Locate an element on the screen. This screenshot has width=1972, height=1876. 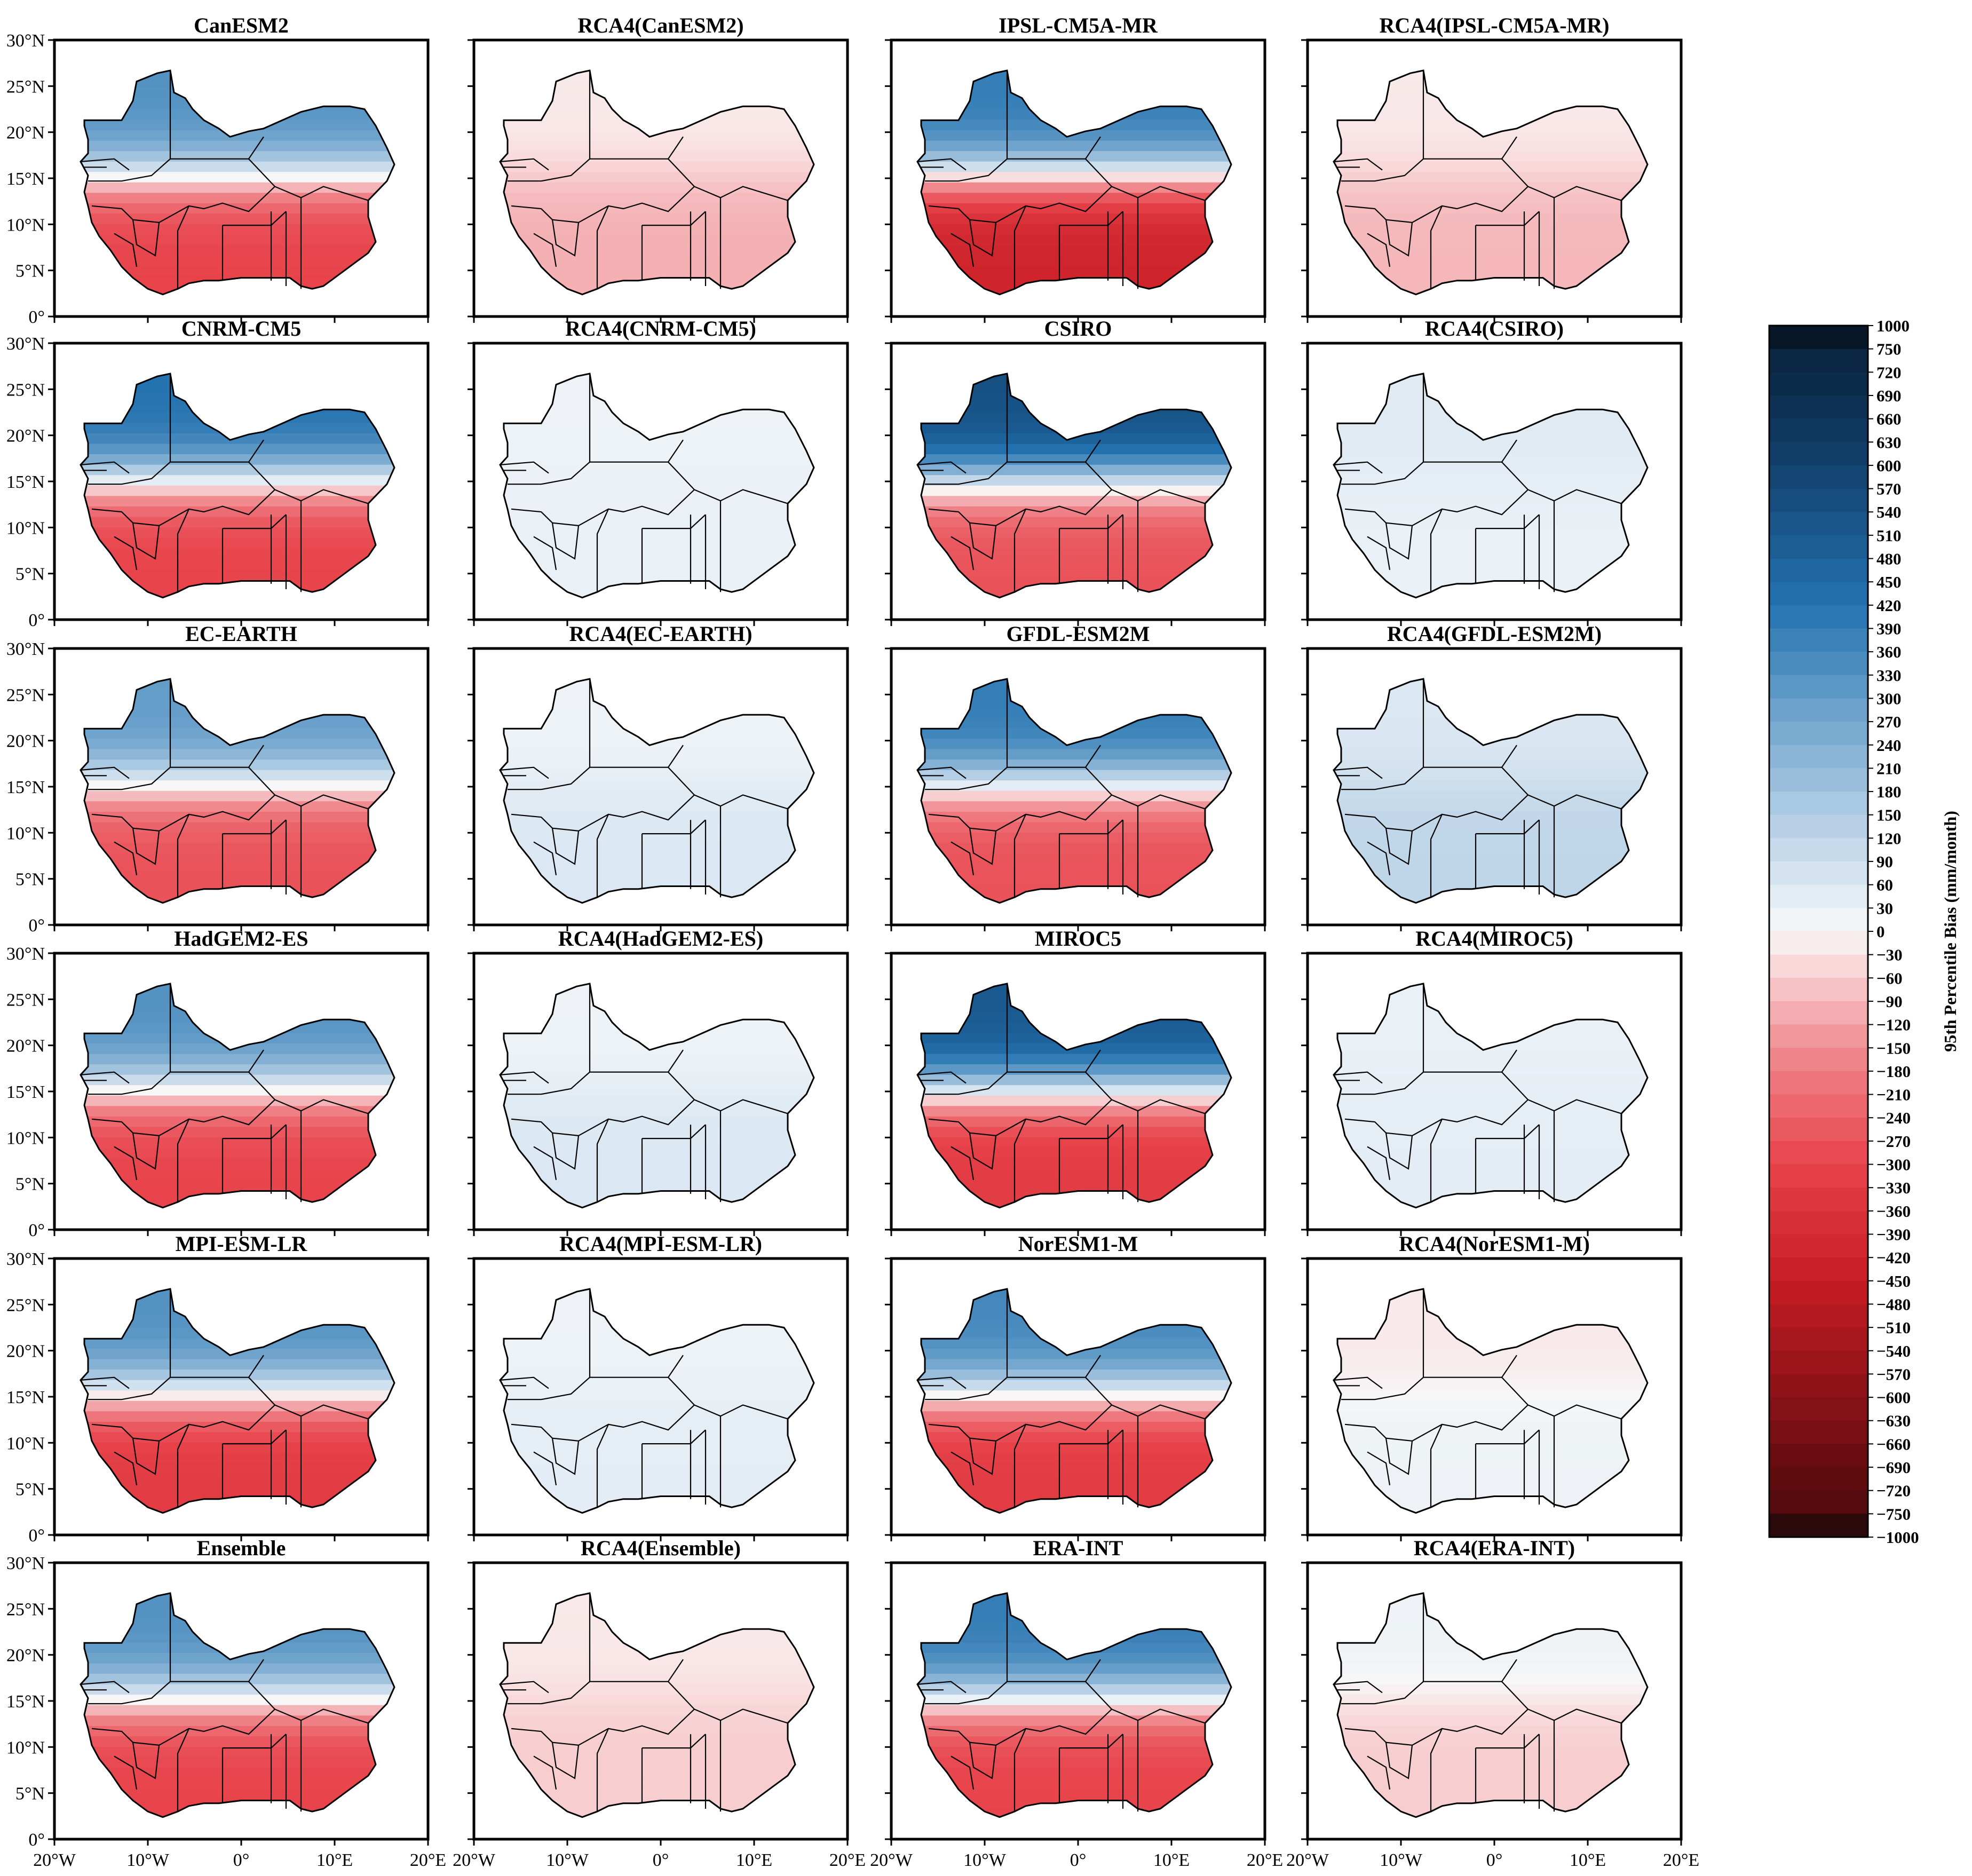
lat-tick-label: 20°N is located at coordinates (25, 1352).